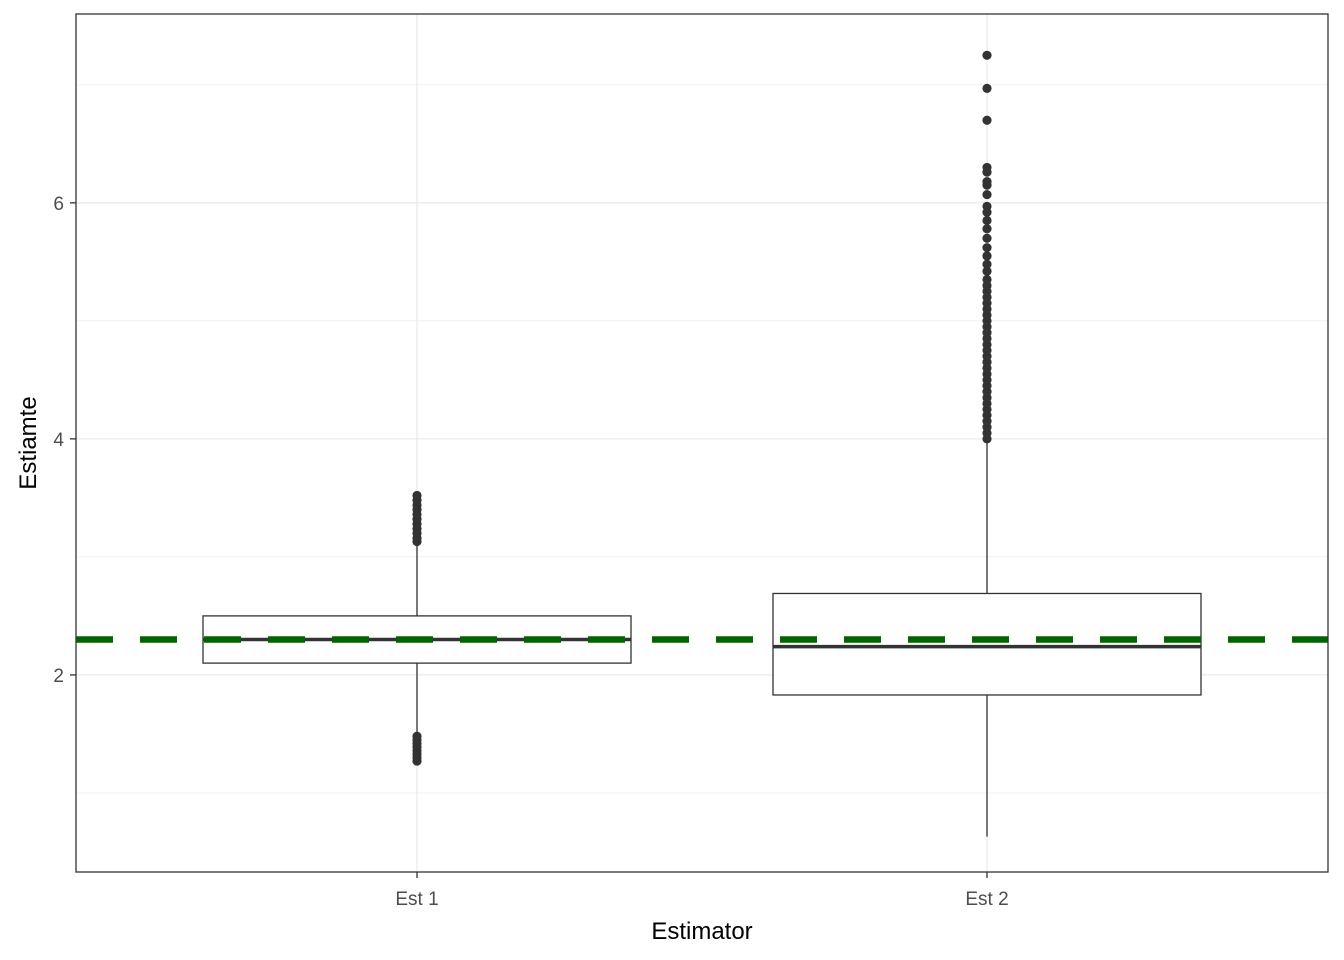  What do you see at coordinates (701, 931) in the screenshot?
I see `x-axis-title: Estimator` at bounding box center [701, 931].